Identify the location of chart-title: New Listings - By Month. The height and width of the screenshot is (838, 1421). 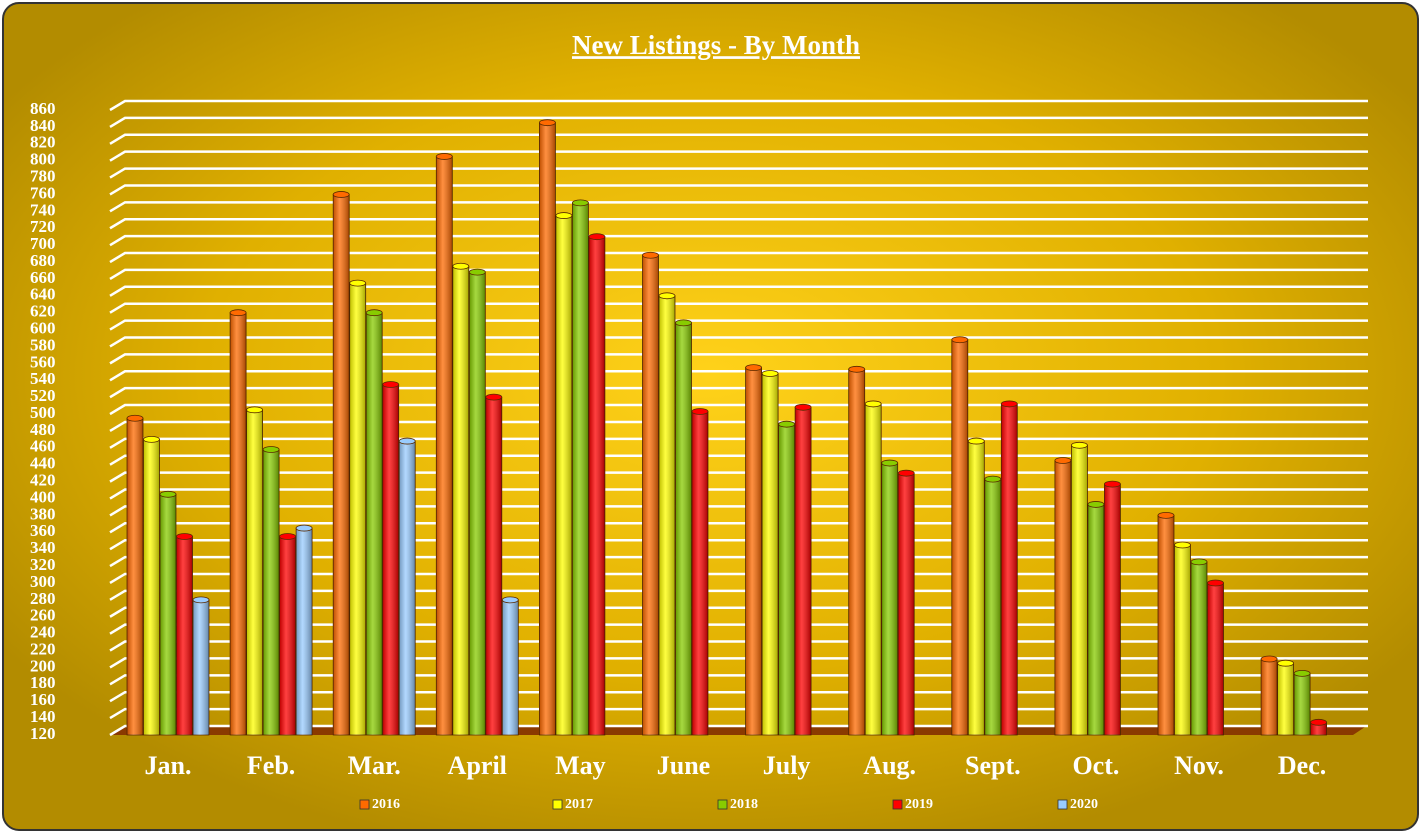
(716, 45).